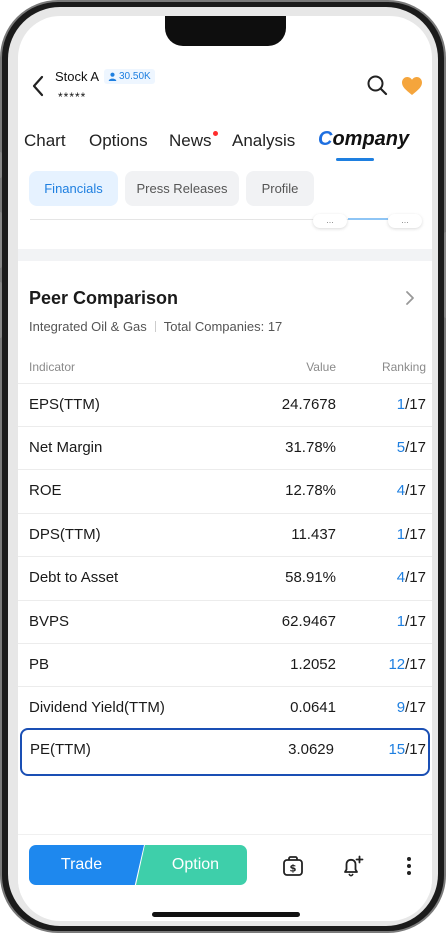 The width and height of the screenshot is (446, 933). What do you see at coordinates (368, 219) in the screenshot?
I see `chart-highlight-segment` at bounding box center [368, 219].